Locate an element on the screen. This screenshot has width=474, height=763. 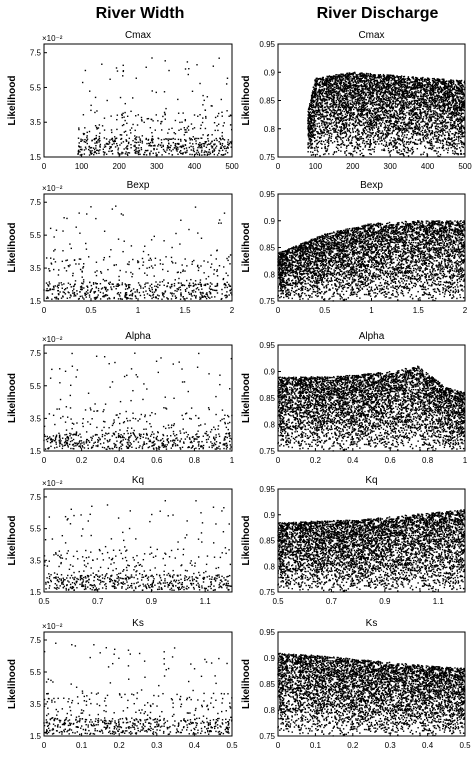
y-tick-label: 3.5 is located at coordinates (36, 122).